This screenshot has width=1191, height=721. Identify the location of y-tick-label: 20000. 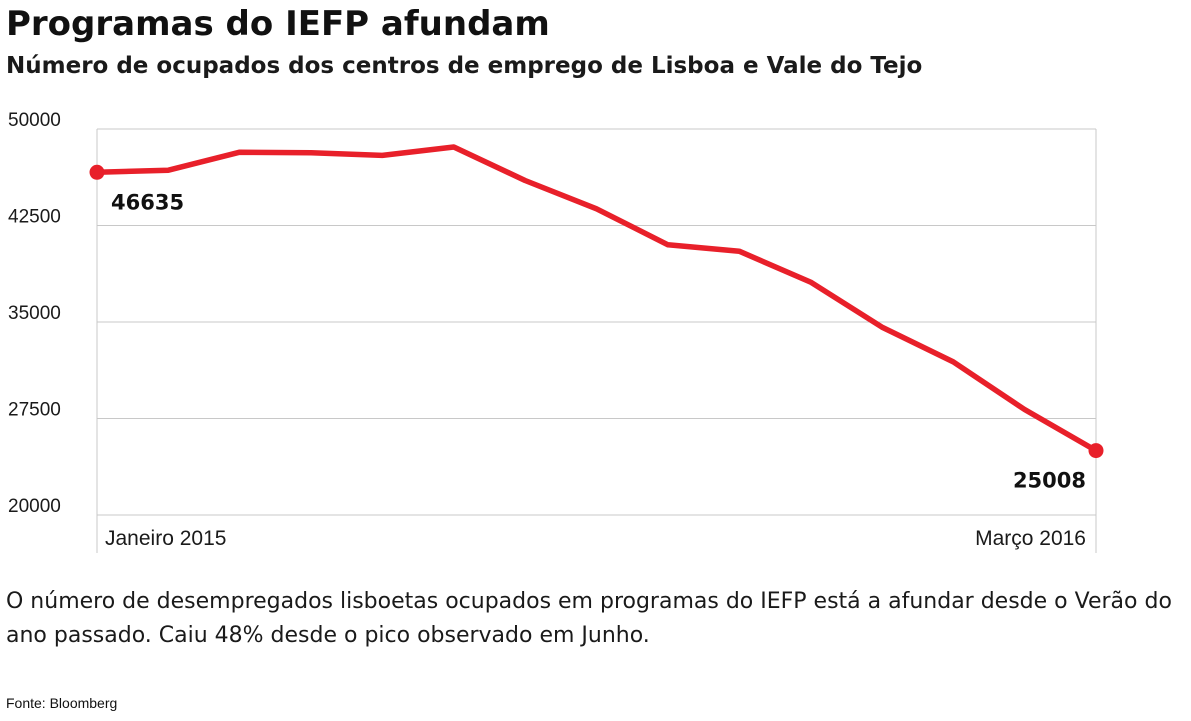
(34, 506).